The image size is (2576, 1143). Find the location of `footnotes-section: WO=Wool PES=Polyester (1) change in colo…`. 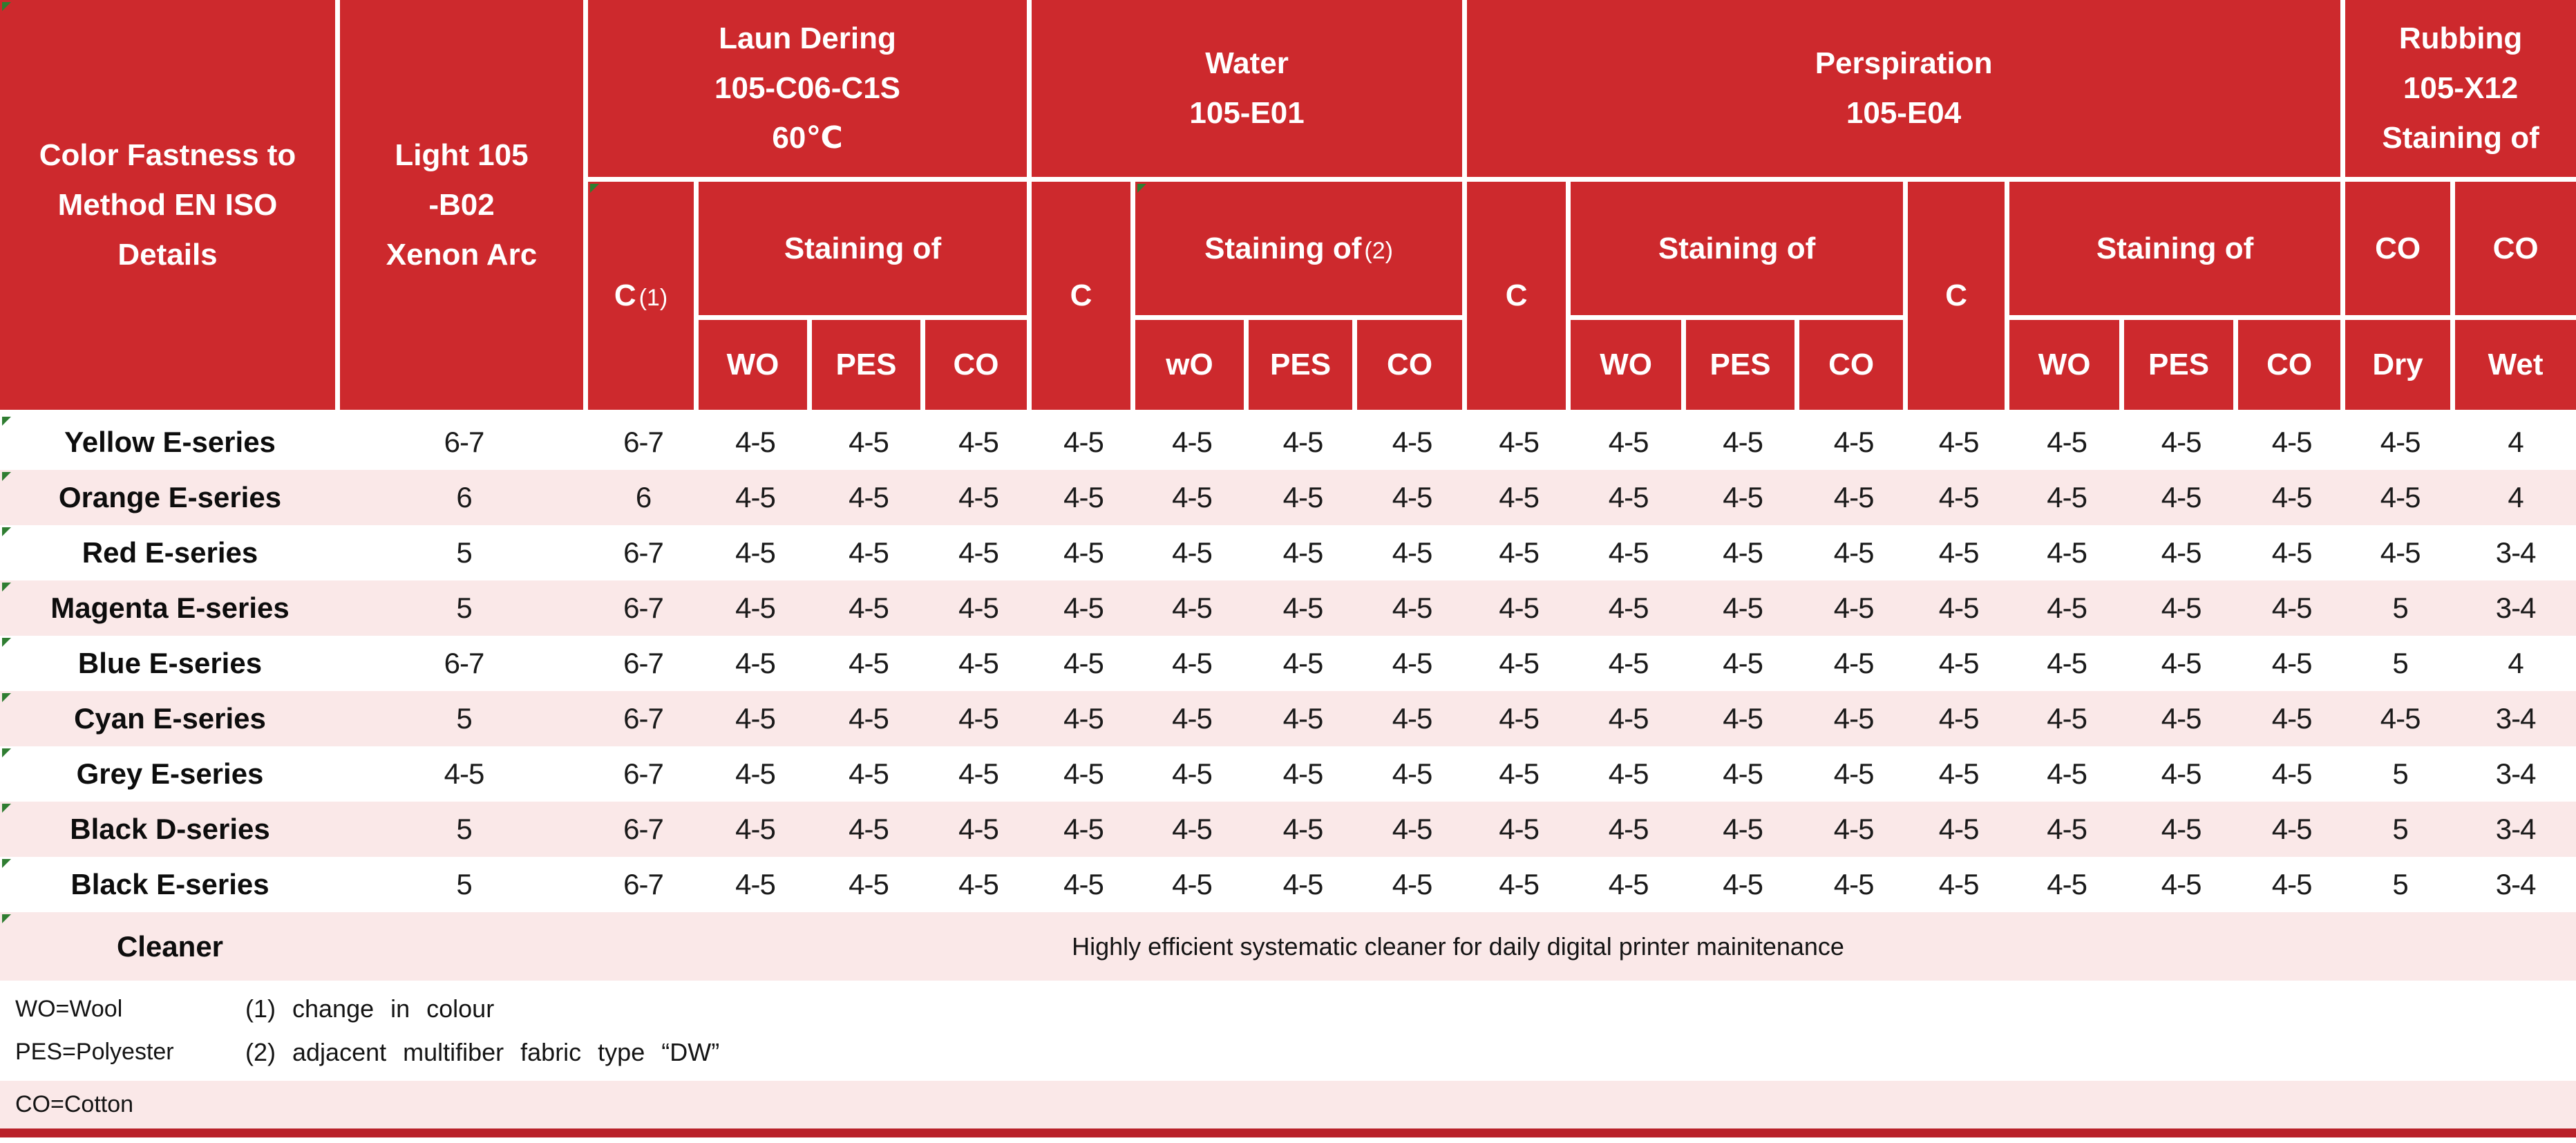

footnotes-section: WO=Wool PES=Polyester (1) change in colo… is located at coordinates (1288, 1031).